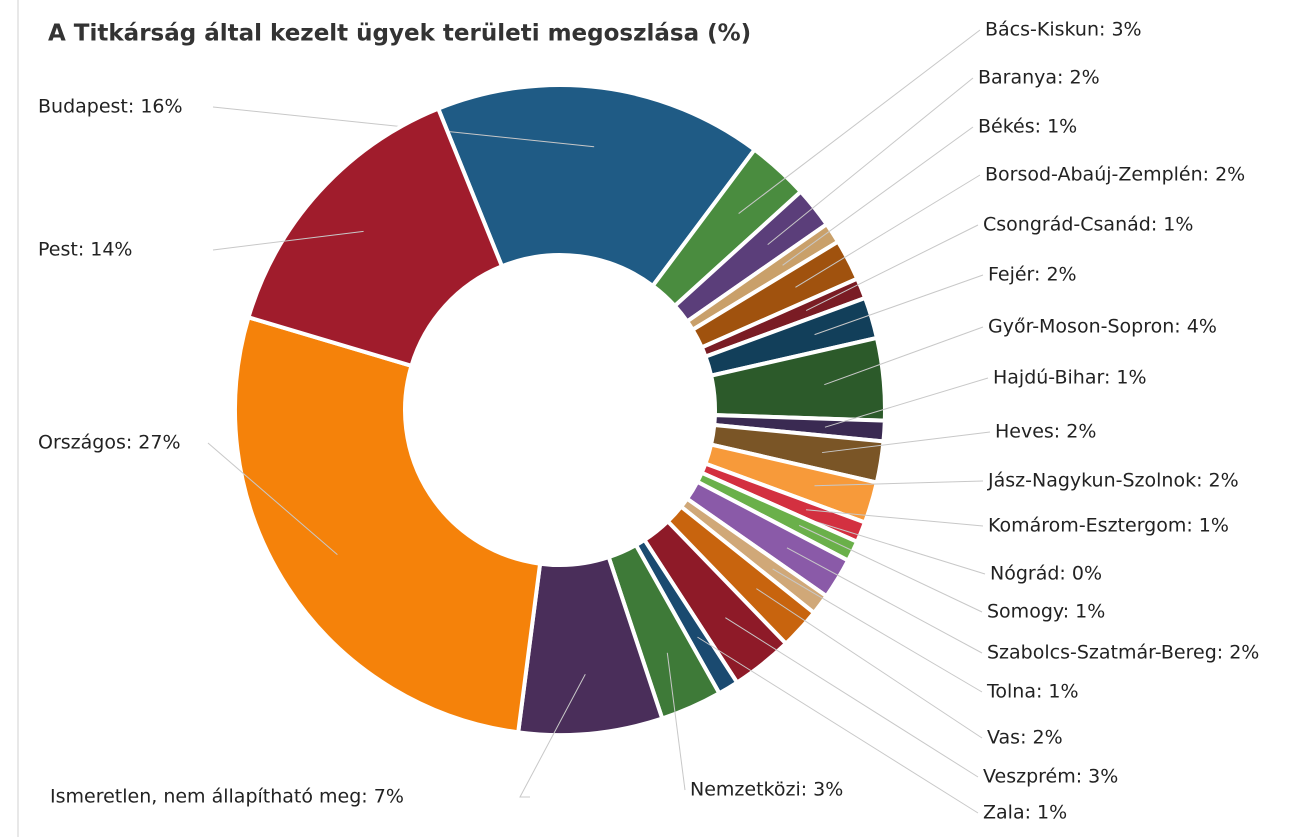 The height and width of the screenshot is (837, 1309). I want to click on data-label: Komárom-Esztergom: 1%, so click(1108, 526).